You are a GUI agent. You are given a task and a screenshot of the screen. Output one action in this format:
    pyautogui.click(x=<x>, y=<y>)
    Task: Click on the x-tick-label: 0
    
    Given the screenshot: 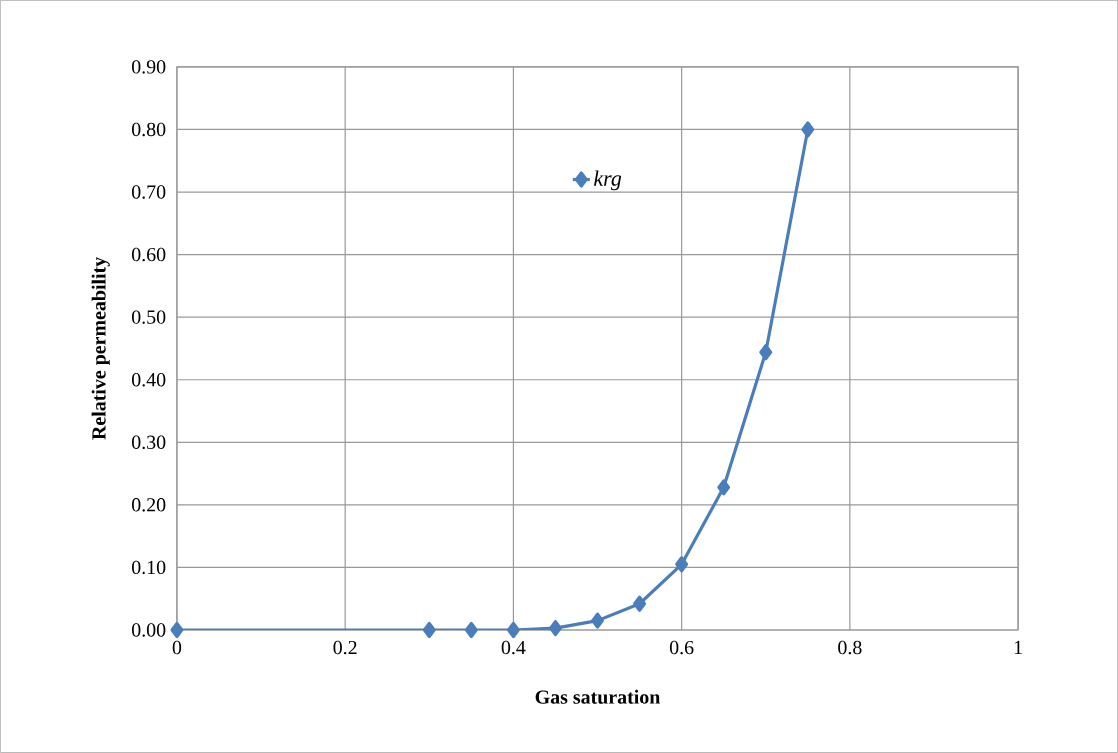 What is the action you would take?
    pyautogui.click(x=177, y=647)
    